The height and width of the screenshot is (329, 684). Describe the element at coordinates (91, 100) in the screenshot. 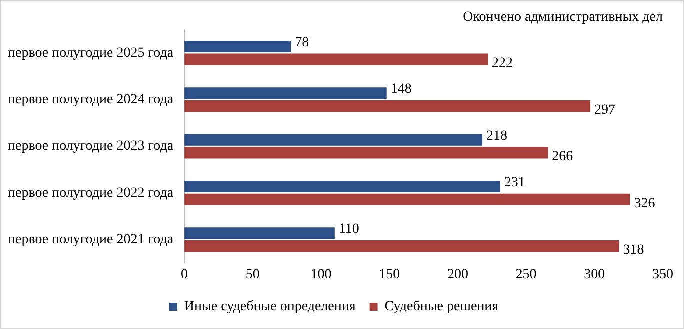

I see `y-tick-label: первое полугодие 2024 года` at that location.